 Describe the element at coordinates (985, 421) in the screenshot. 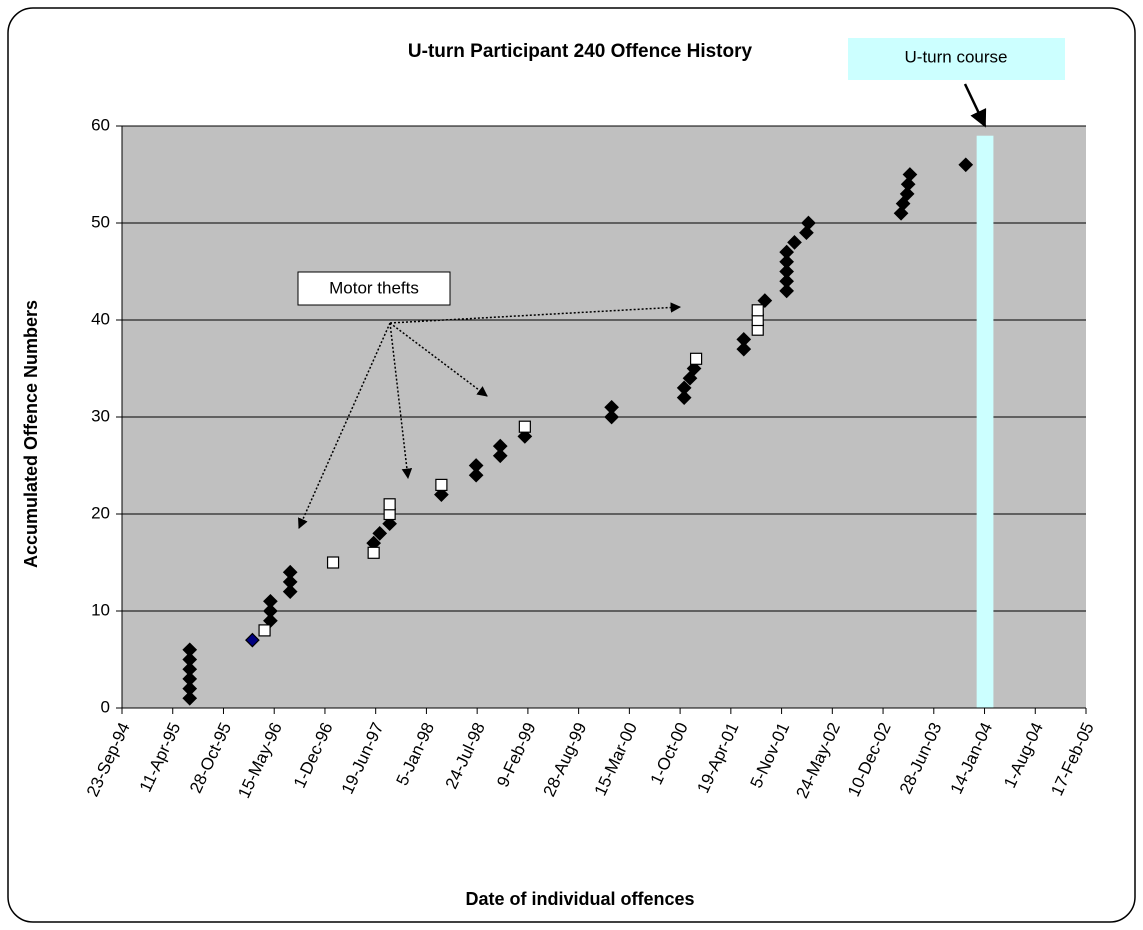

I see `course-bar` at that location.